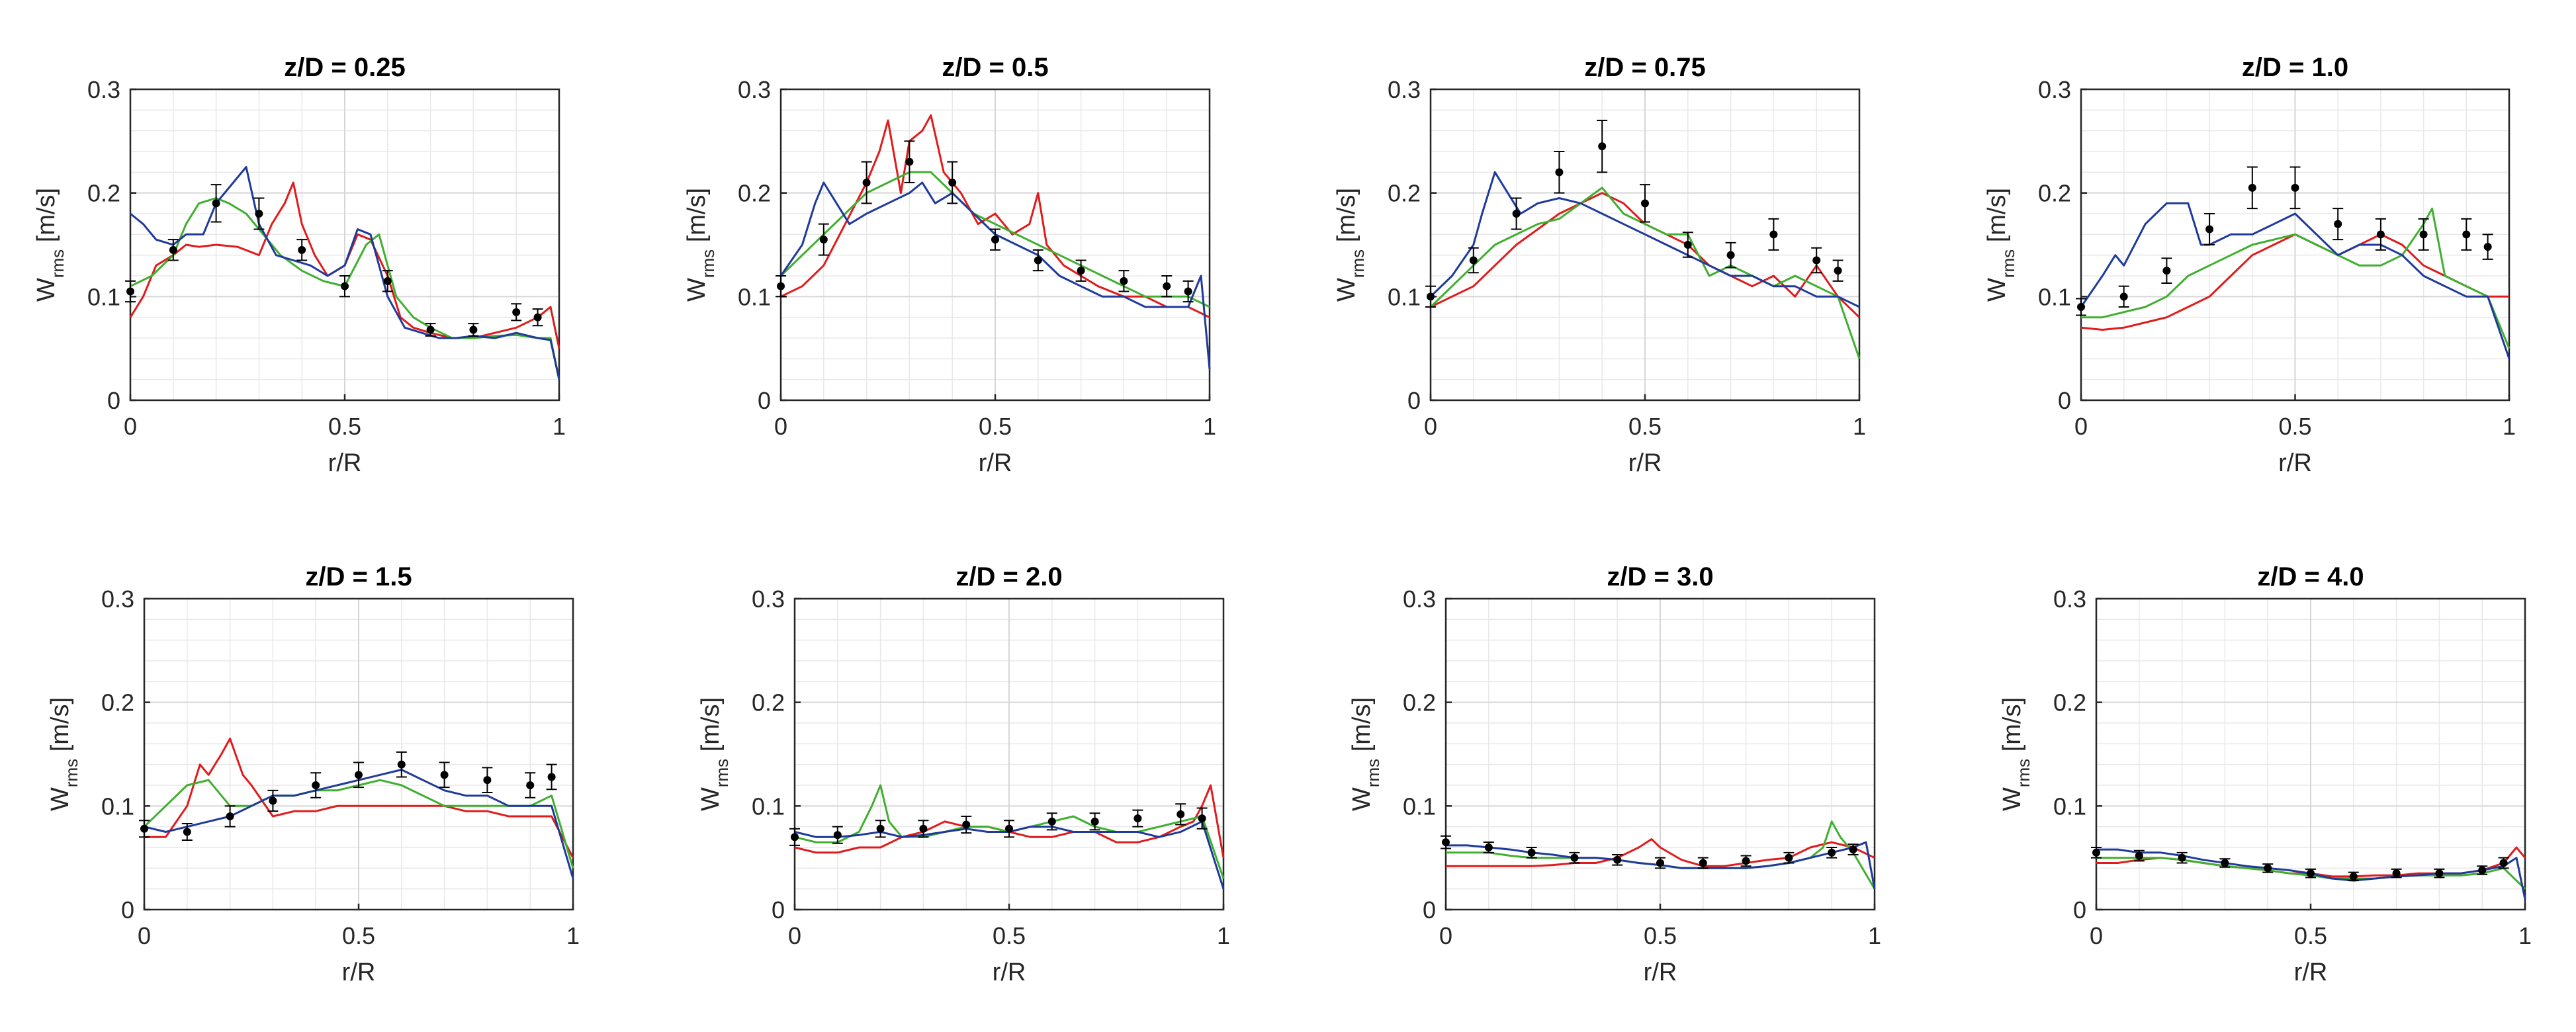 This screenshot has width=2576, height=1032. What do you see at coordinates (995, 67) in the screenshot?
I see `subplot-title: z/D = 0.5` at bounding box center [995, 67].